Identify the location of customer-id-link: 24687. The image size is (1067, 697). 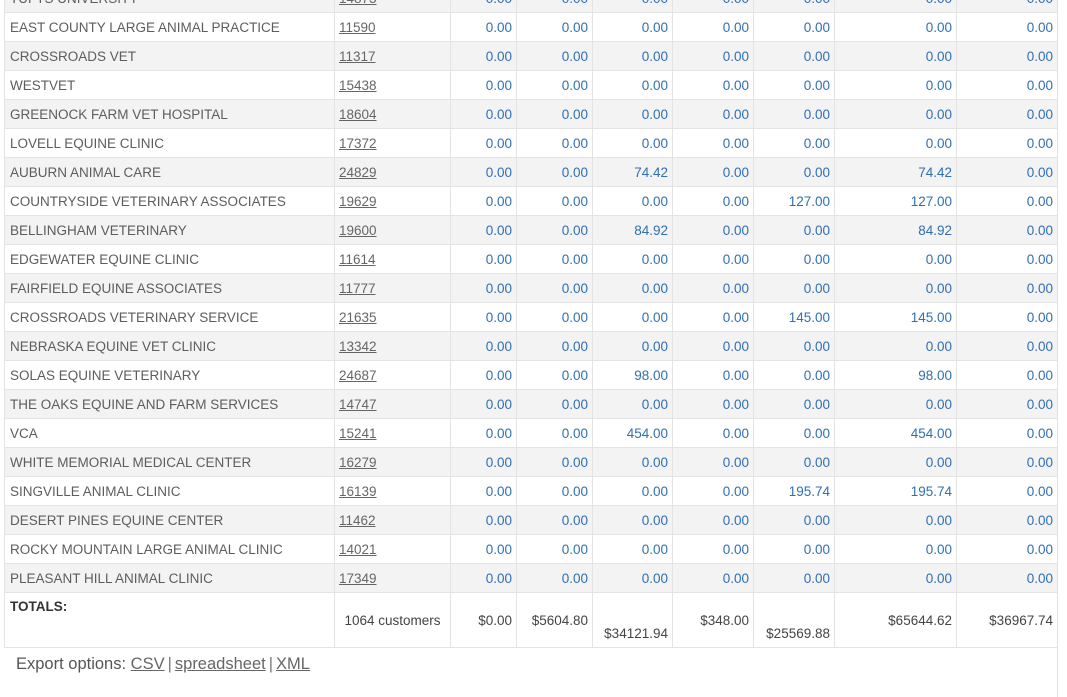
(358, 375).